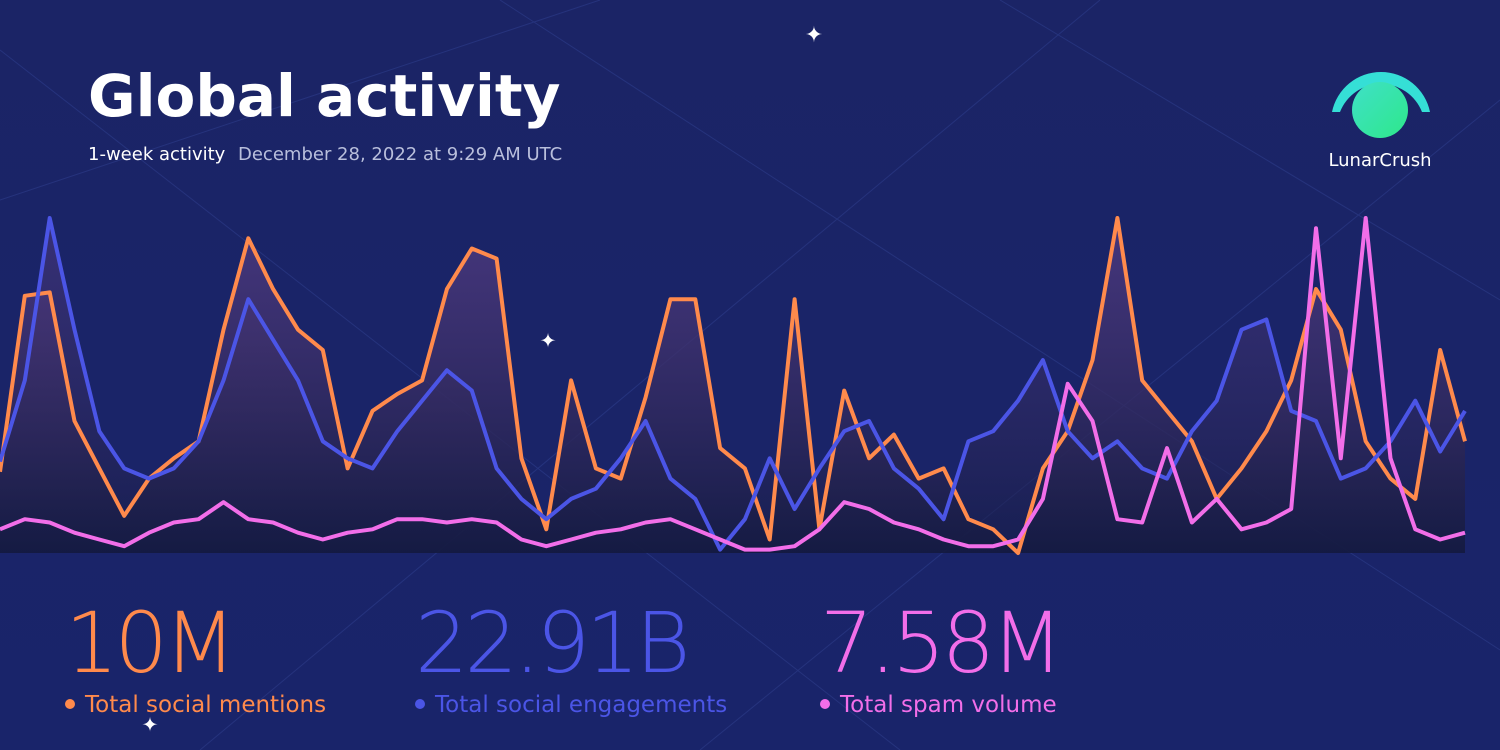 This screenshot has width=1500, height=750. Describe the element at coordinates (157, 154) in the screenshot. I see `period: 1-week activity` at that location.